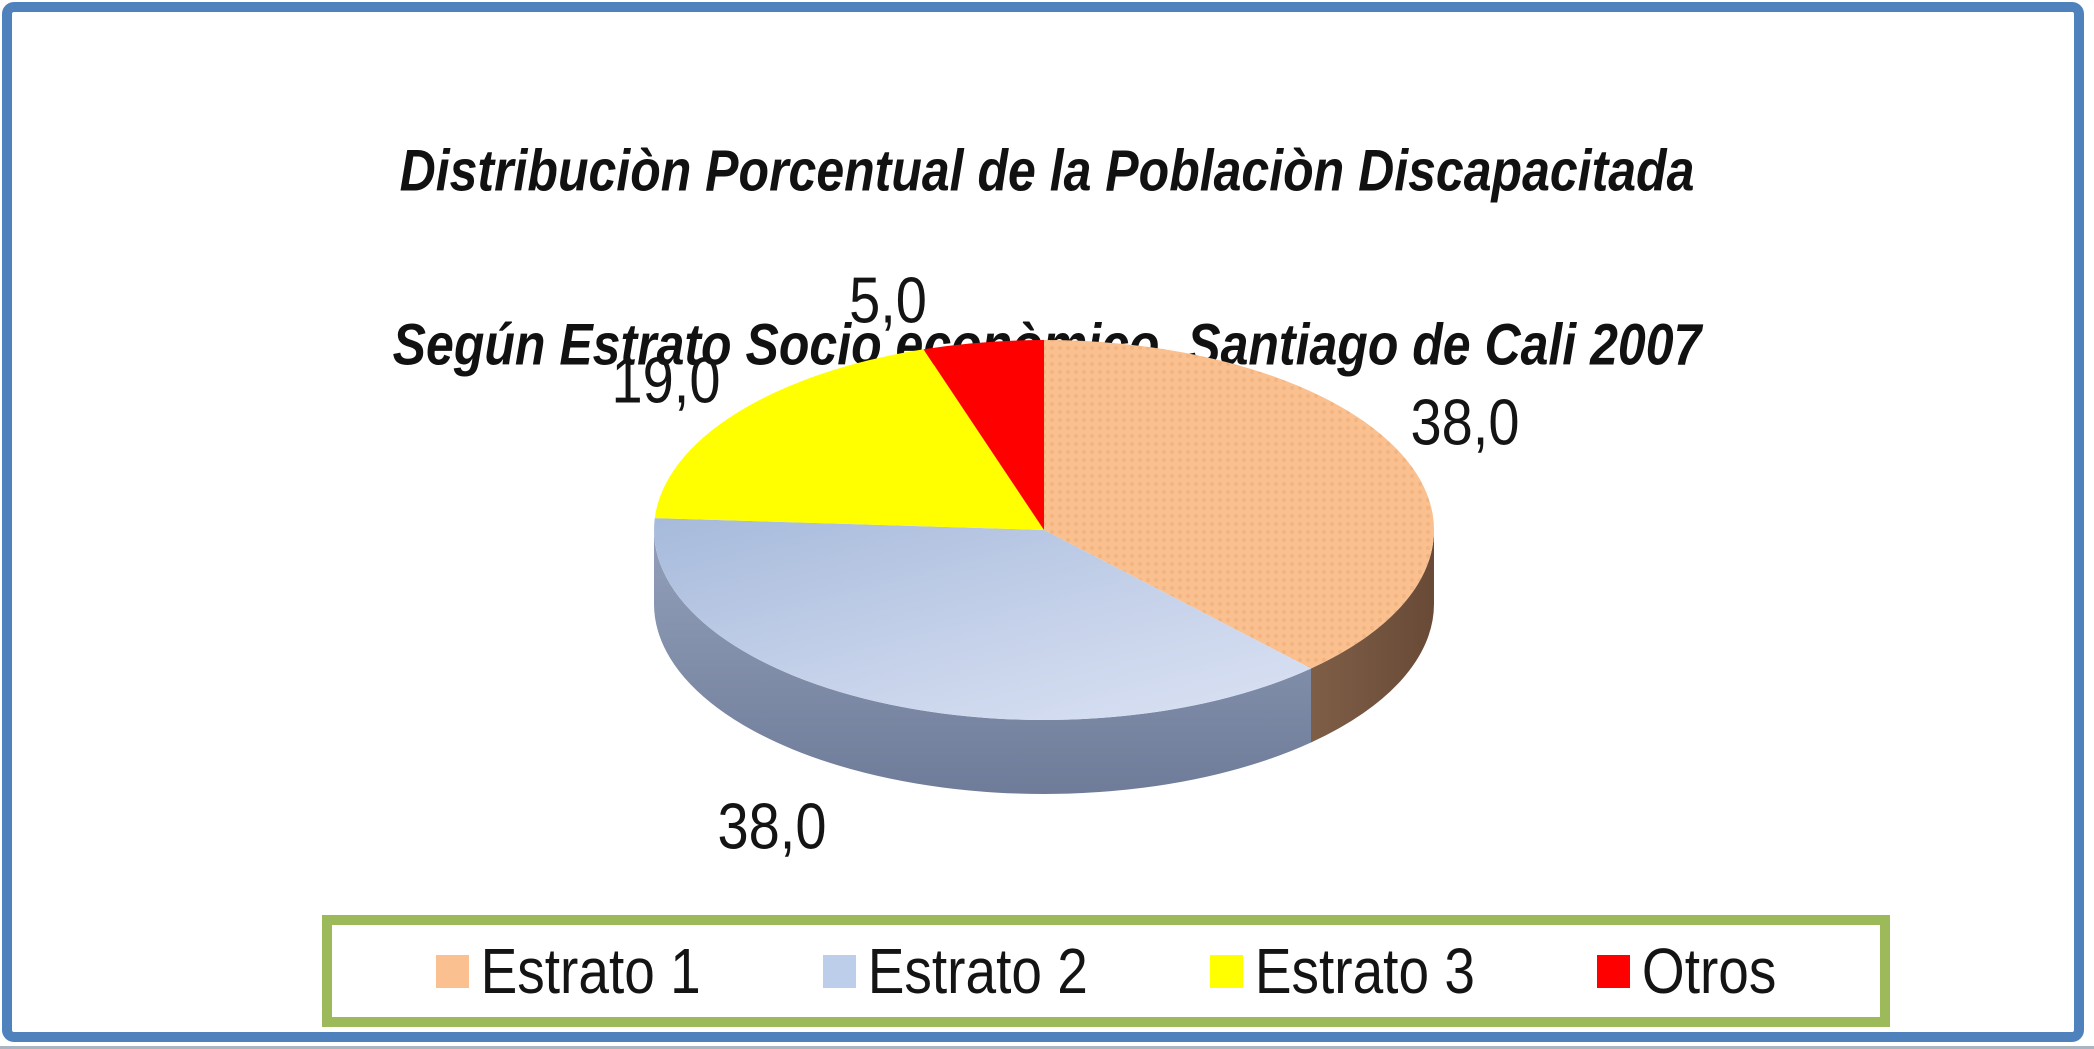 The height and width of the screenshot is (1049, 2094). Describe the element at coordinates (1047, 1047) in the screenshot. I see `screen-bottom-edge-line` at that location.